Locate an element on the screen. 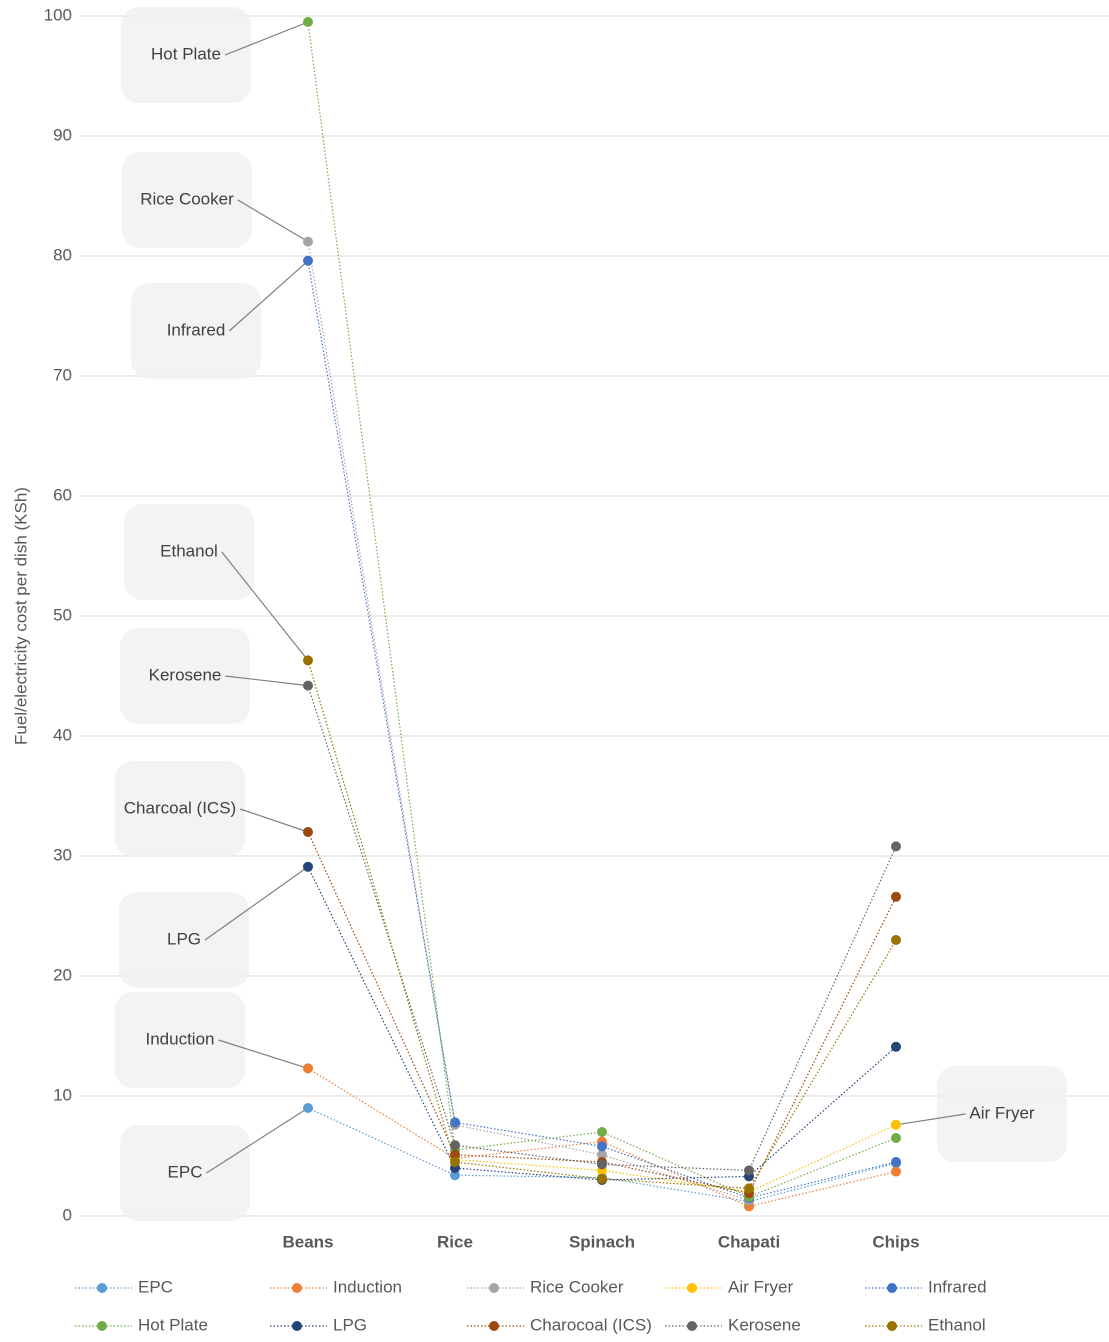 The height and width of the screenshot is (1342, 1109). legend-item: EPC is located at coordinates (124, 1286).